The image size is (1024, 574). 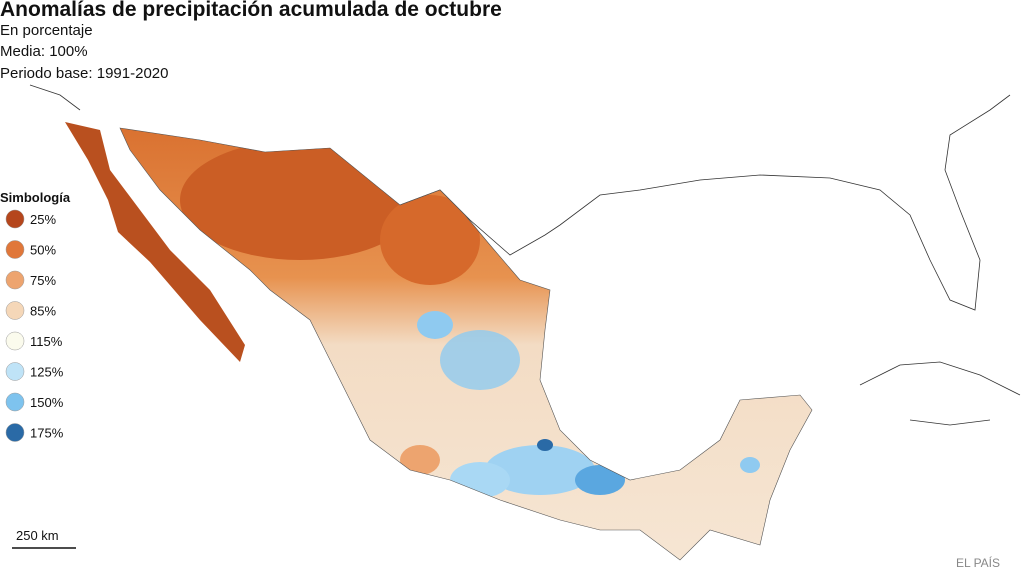 What do you see at coordinates (34, 325) in the screenshot?
I see `legend: 25% 50% 75% 85% 115% 125% 150% 175%` at bounding box center [34, 325].